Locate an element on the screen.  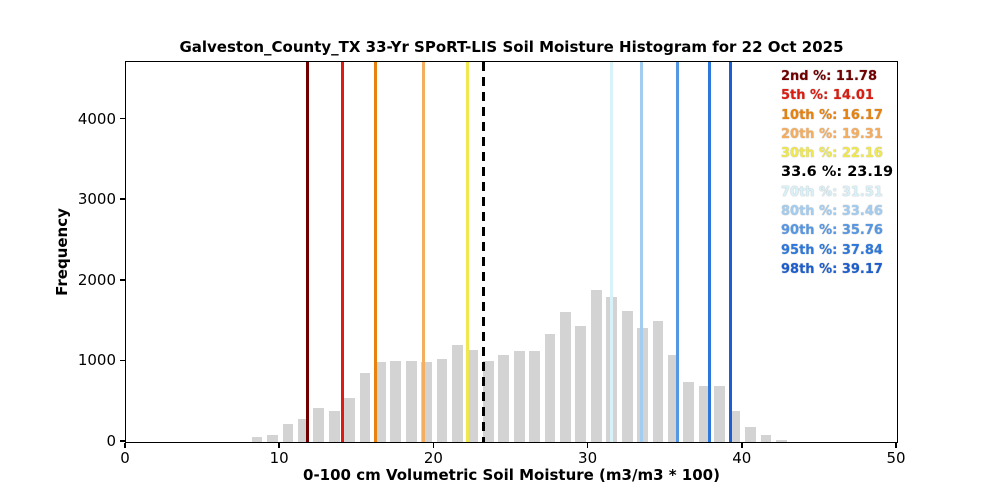
percentile-line-2nd is located at coordinates (308, 252).